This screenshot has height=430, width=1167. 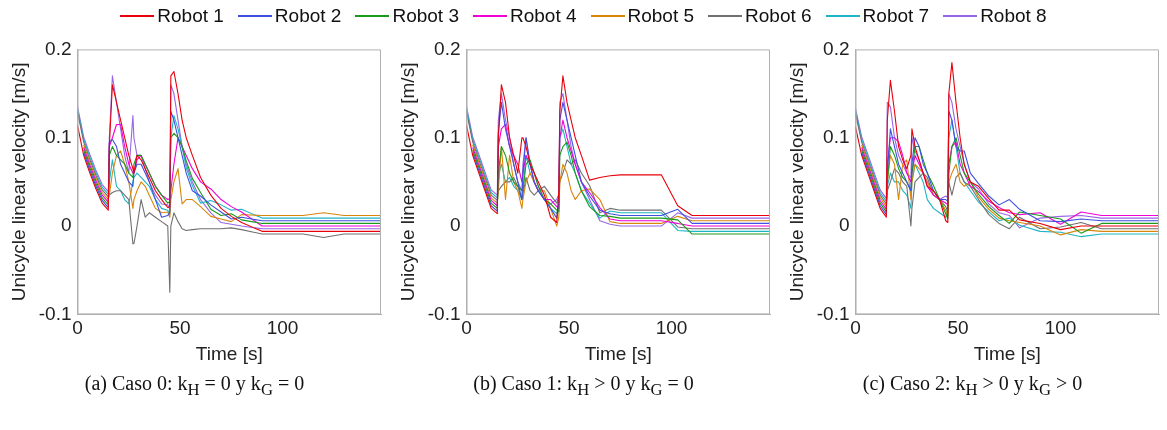 What do you see at coordinates (543, 16) in the screenshot?
I see `legend-label: Robot 4` at bounding box center [543, 16].